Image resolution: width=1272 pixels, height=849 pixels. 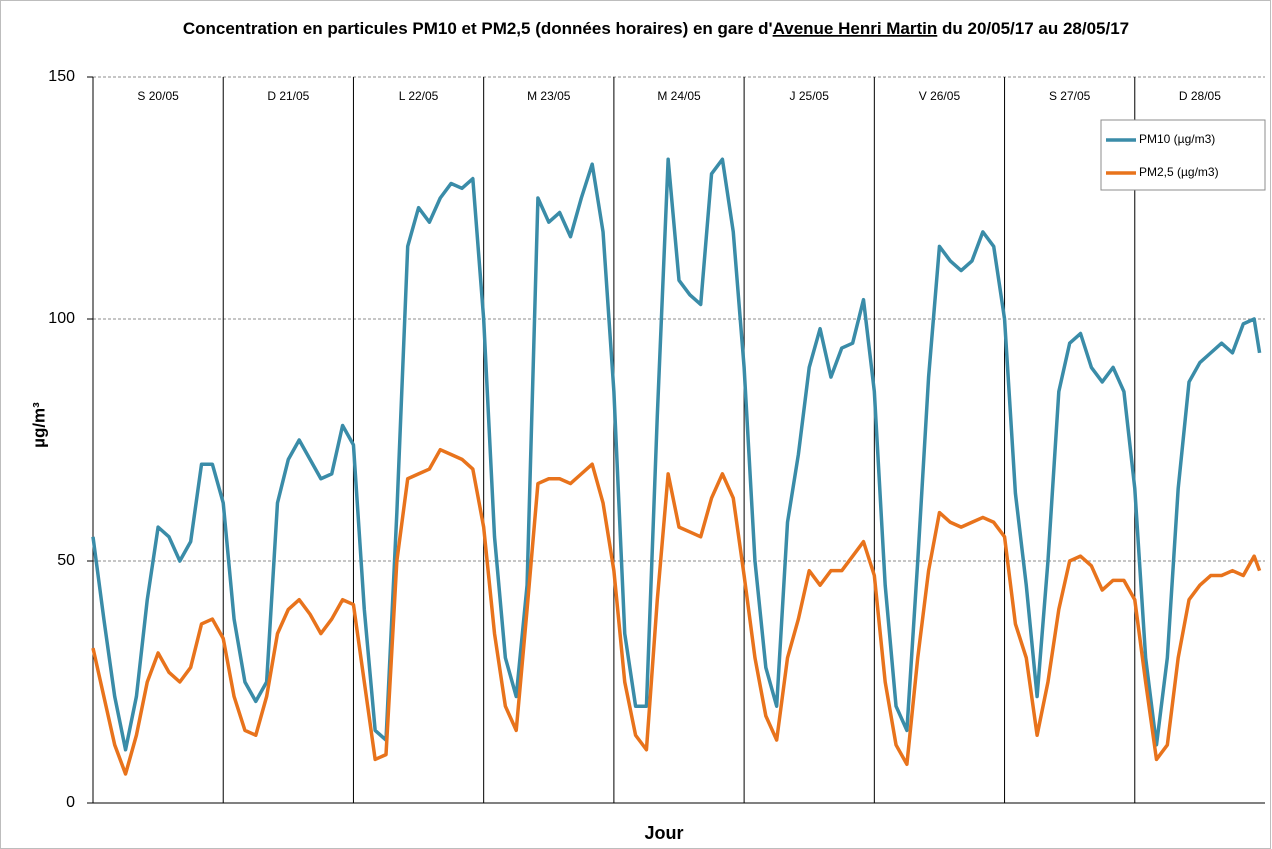 What do you see at coordinates (70, 802) in the screenshot?
I see `y-tick-label: 0` at bounding box center [70, 802].